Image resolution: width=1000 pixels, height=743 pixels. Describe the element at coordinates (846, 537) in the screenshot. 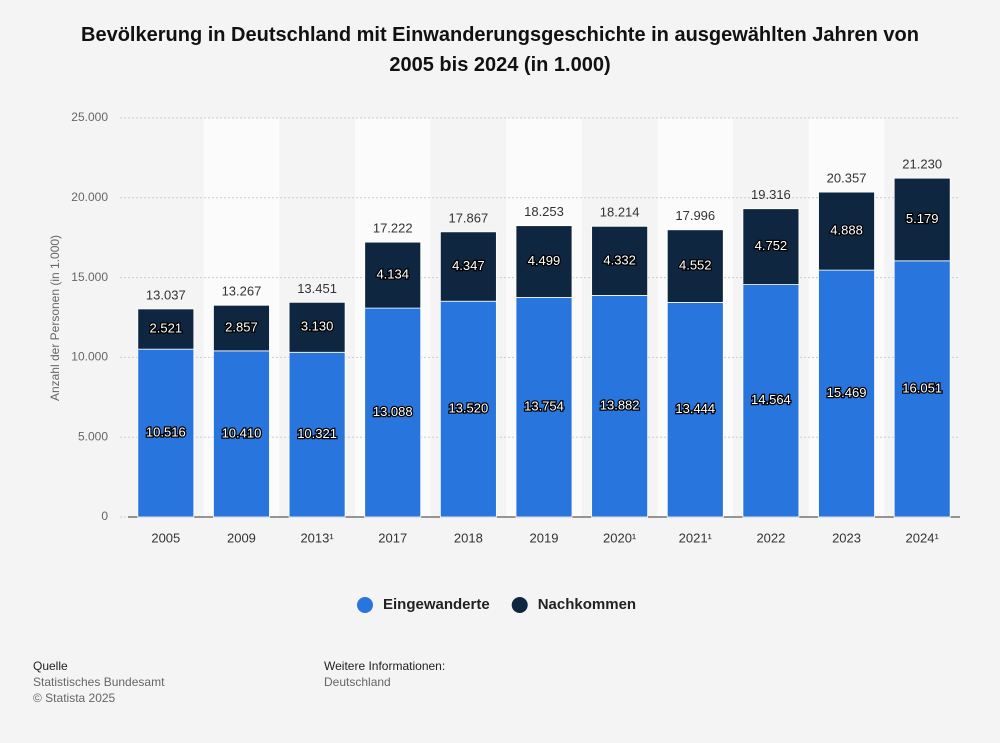

I see `x-tick-label: 2023` at that location.